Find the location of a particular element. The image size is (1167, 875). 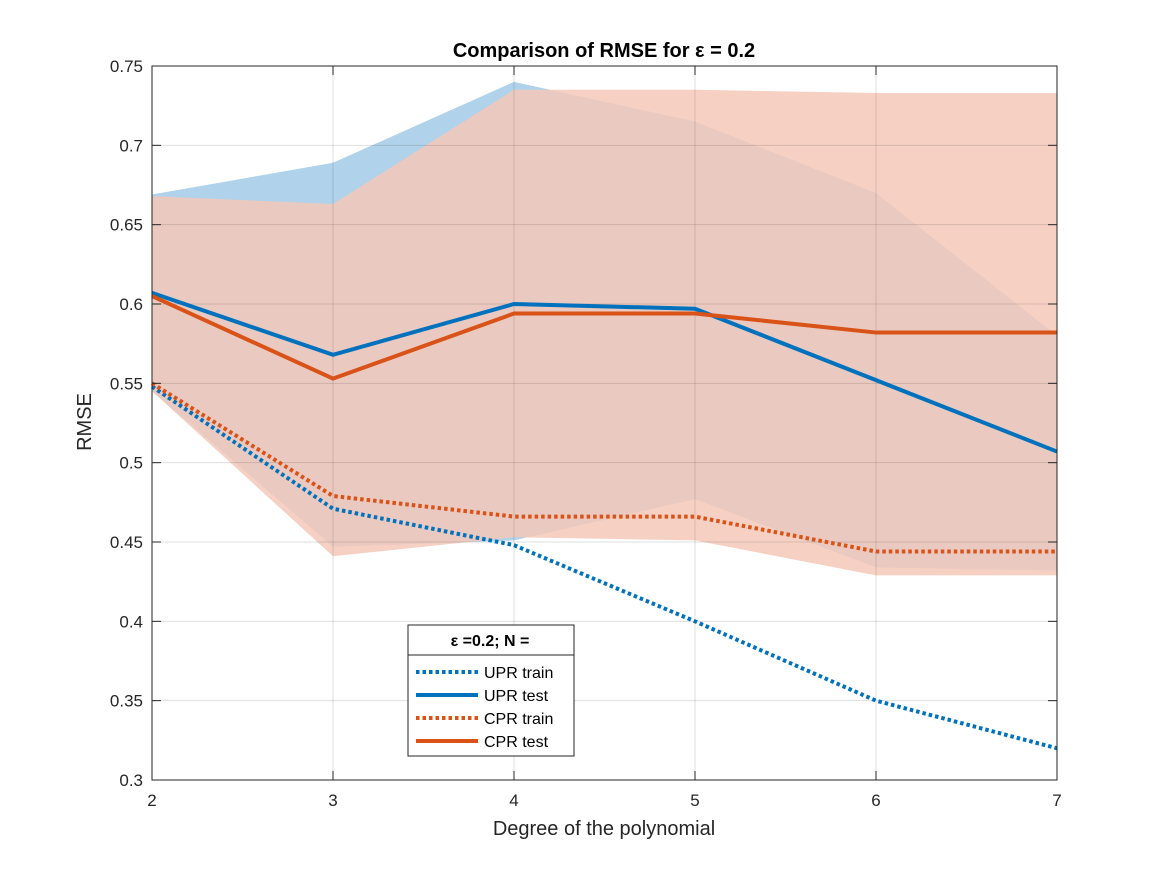

x-tick-label: 5 is located at coordinates (694, 800).